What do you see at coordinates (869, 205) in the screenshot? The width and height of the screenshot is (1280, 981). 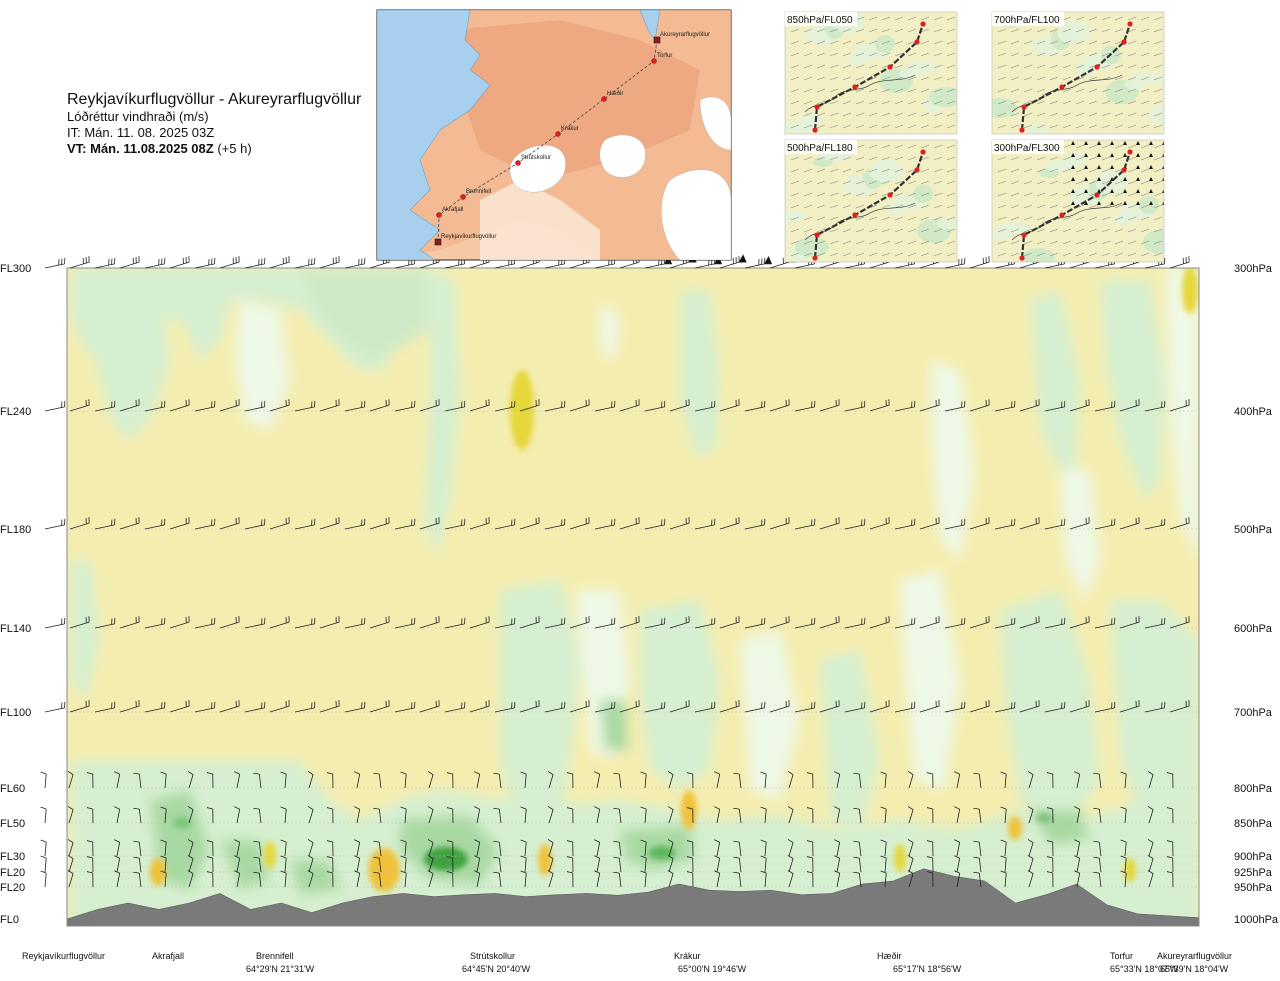 I see `mini-map-route` at bounding box center [869, 205].